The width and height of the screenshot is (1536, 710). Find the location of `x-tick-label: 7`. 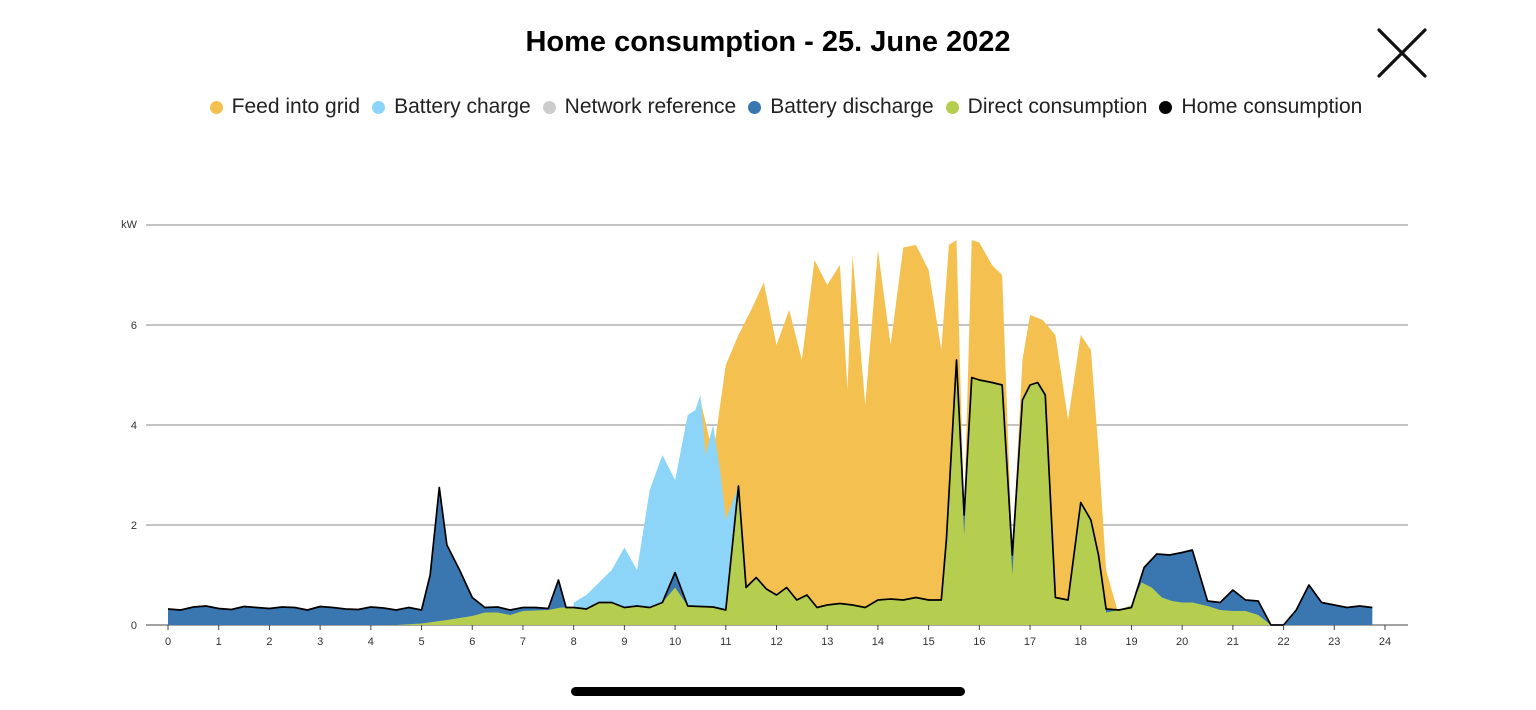

x-tick-label: 7 is located at coordinates (523, 642).